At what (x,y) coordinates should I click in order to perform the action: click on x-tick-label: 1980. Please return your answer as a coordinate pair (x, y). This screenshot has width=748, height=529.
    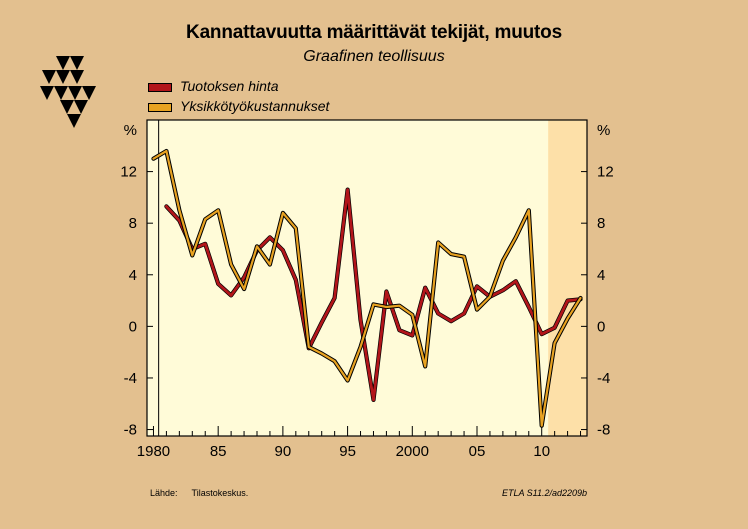
    Looking at the image, I should click on (153, 451).